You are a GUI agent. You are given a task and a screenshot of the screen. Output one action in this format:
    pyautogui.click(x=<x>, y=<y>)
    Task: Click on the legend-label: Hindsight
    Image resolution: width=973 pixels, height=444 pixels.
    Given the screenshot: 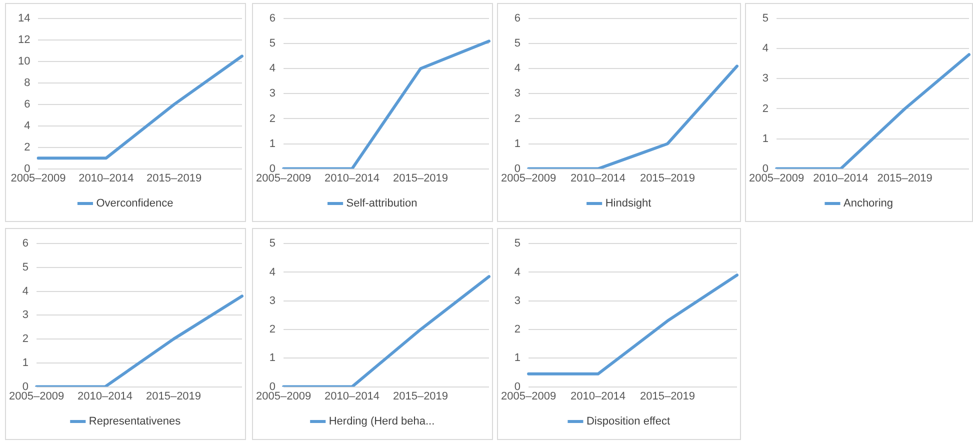 What is the action you would take?
    pyautogui.click(x=628, y=204)
    